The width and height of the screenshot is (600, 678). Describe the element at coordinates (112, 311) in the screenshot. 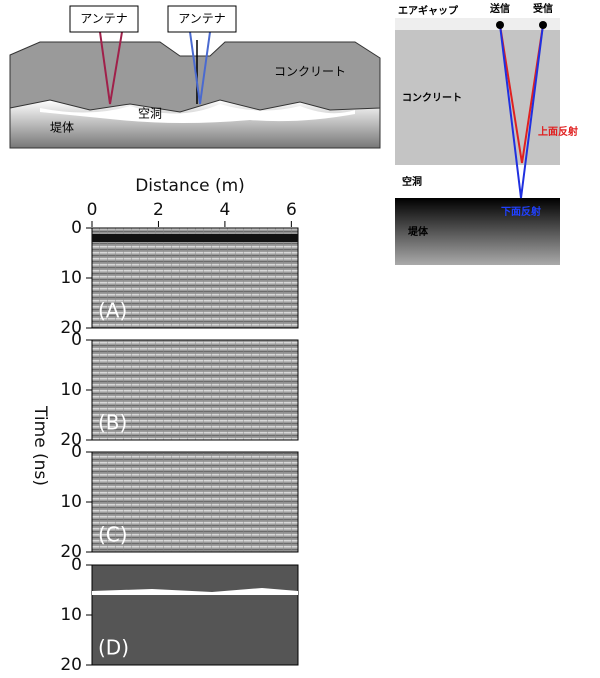

I see `panel-label: (A)` at that location.